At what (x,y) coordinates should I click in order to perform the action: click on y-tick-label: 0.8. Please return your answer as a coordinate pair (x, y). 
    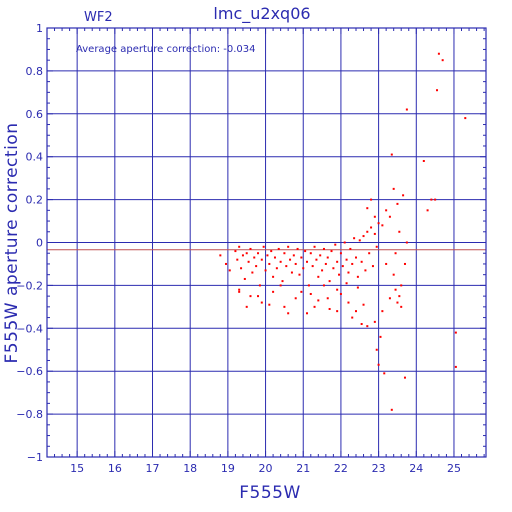
    Looking at the image, I should click on (35, 71).